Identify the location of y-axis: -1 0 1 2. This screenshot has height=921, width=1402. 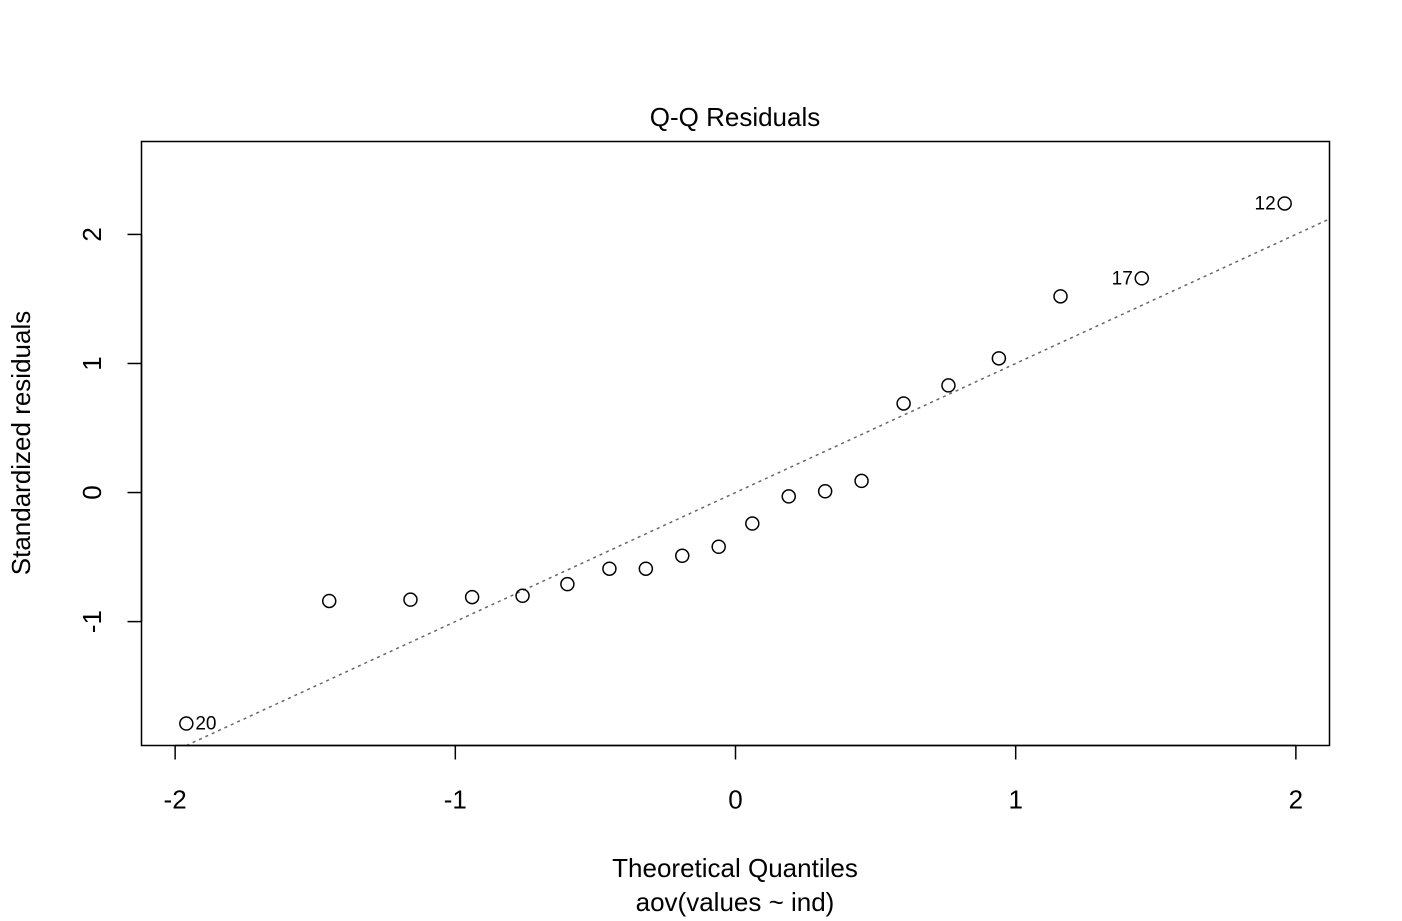
(110, 430).